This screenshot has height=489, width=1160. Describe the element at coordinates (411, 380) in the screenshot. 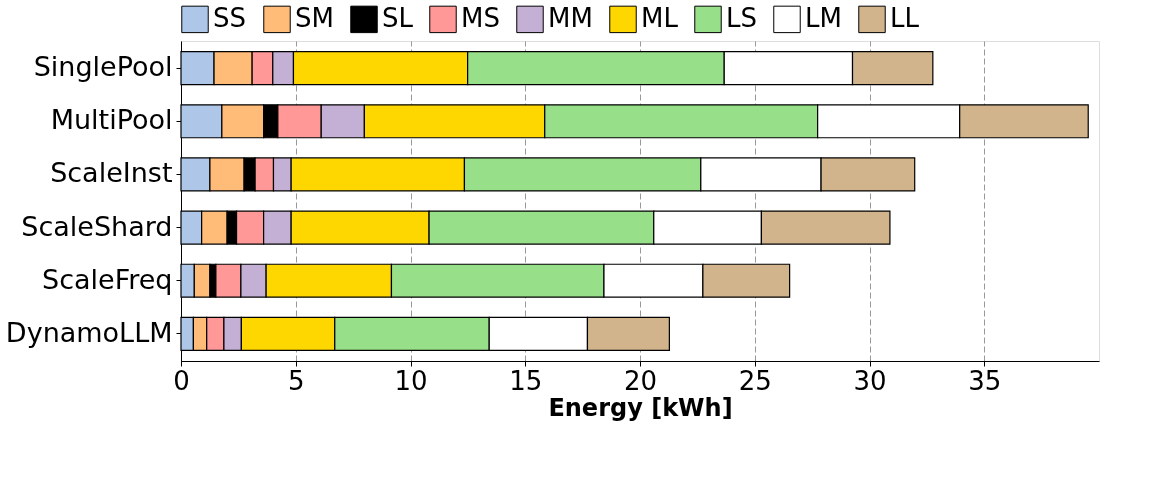

I see `x-tick-label: 10` at that location.